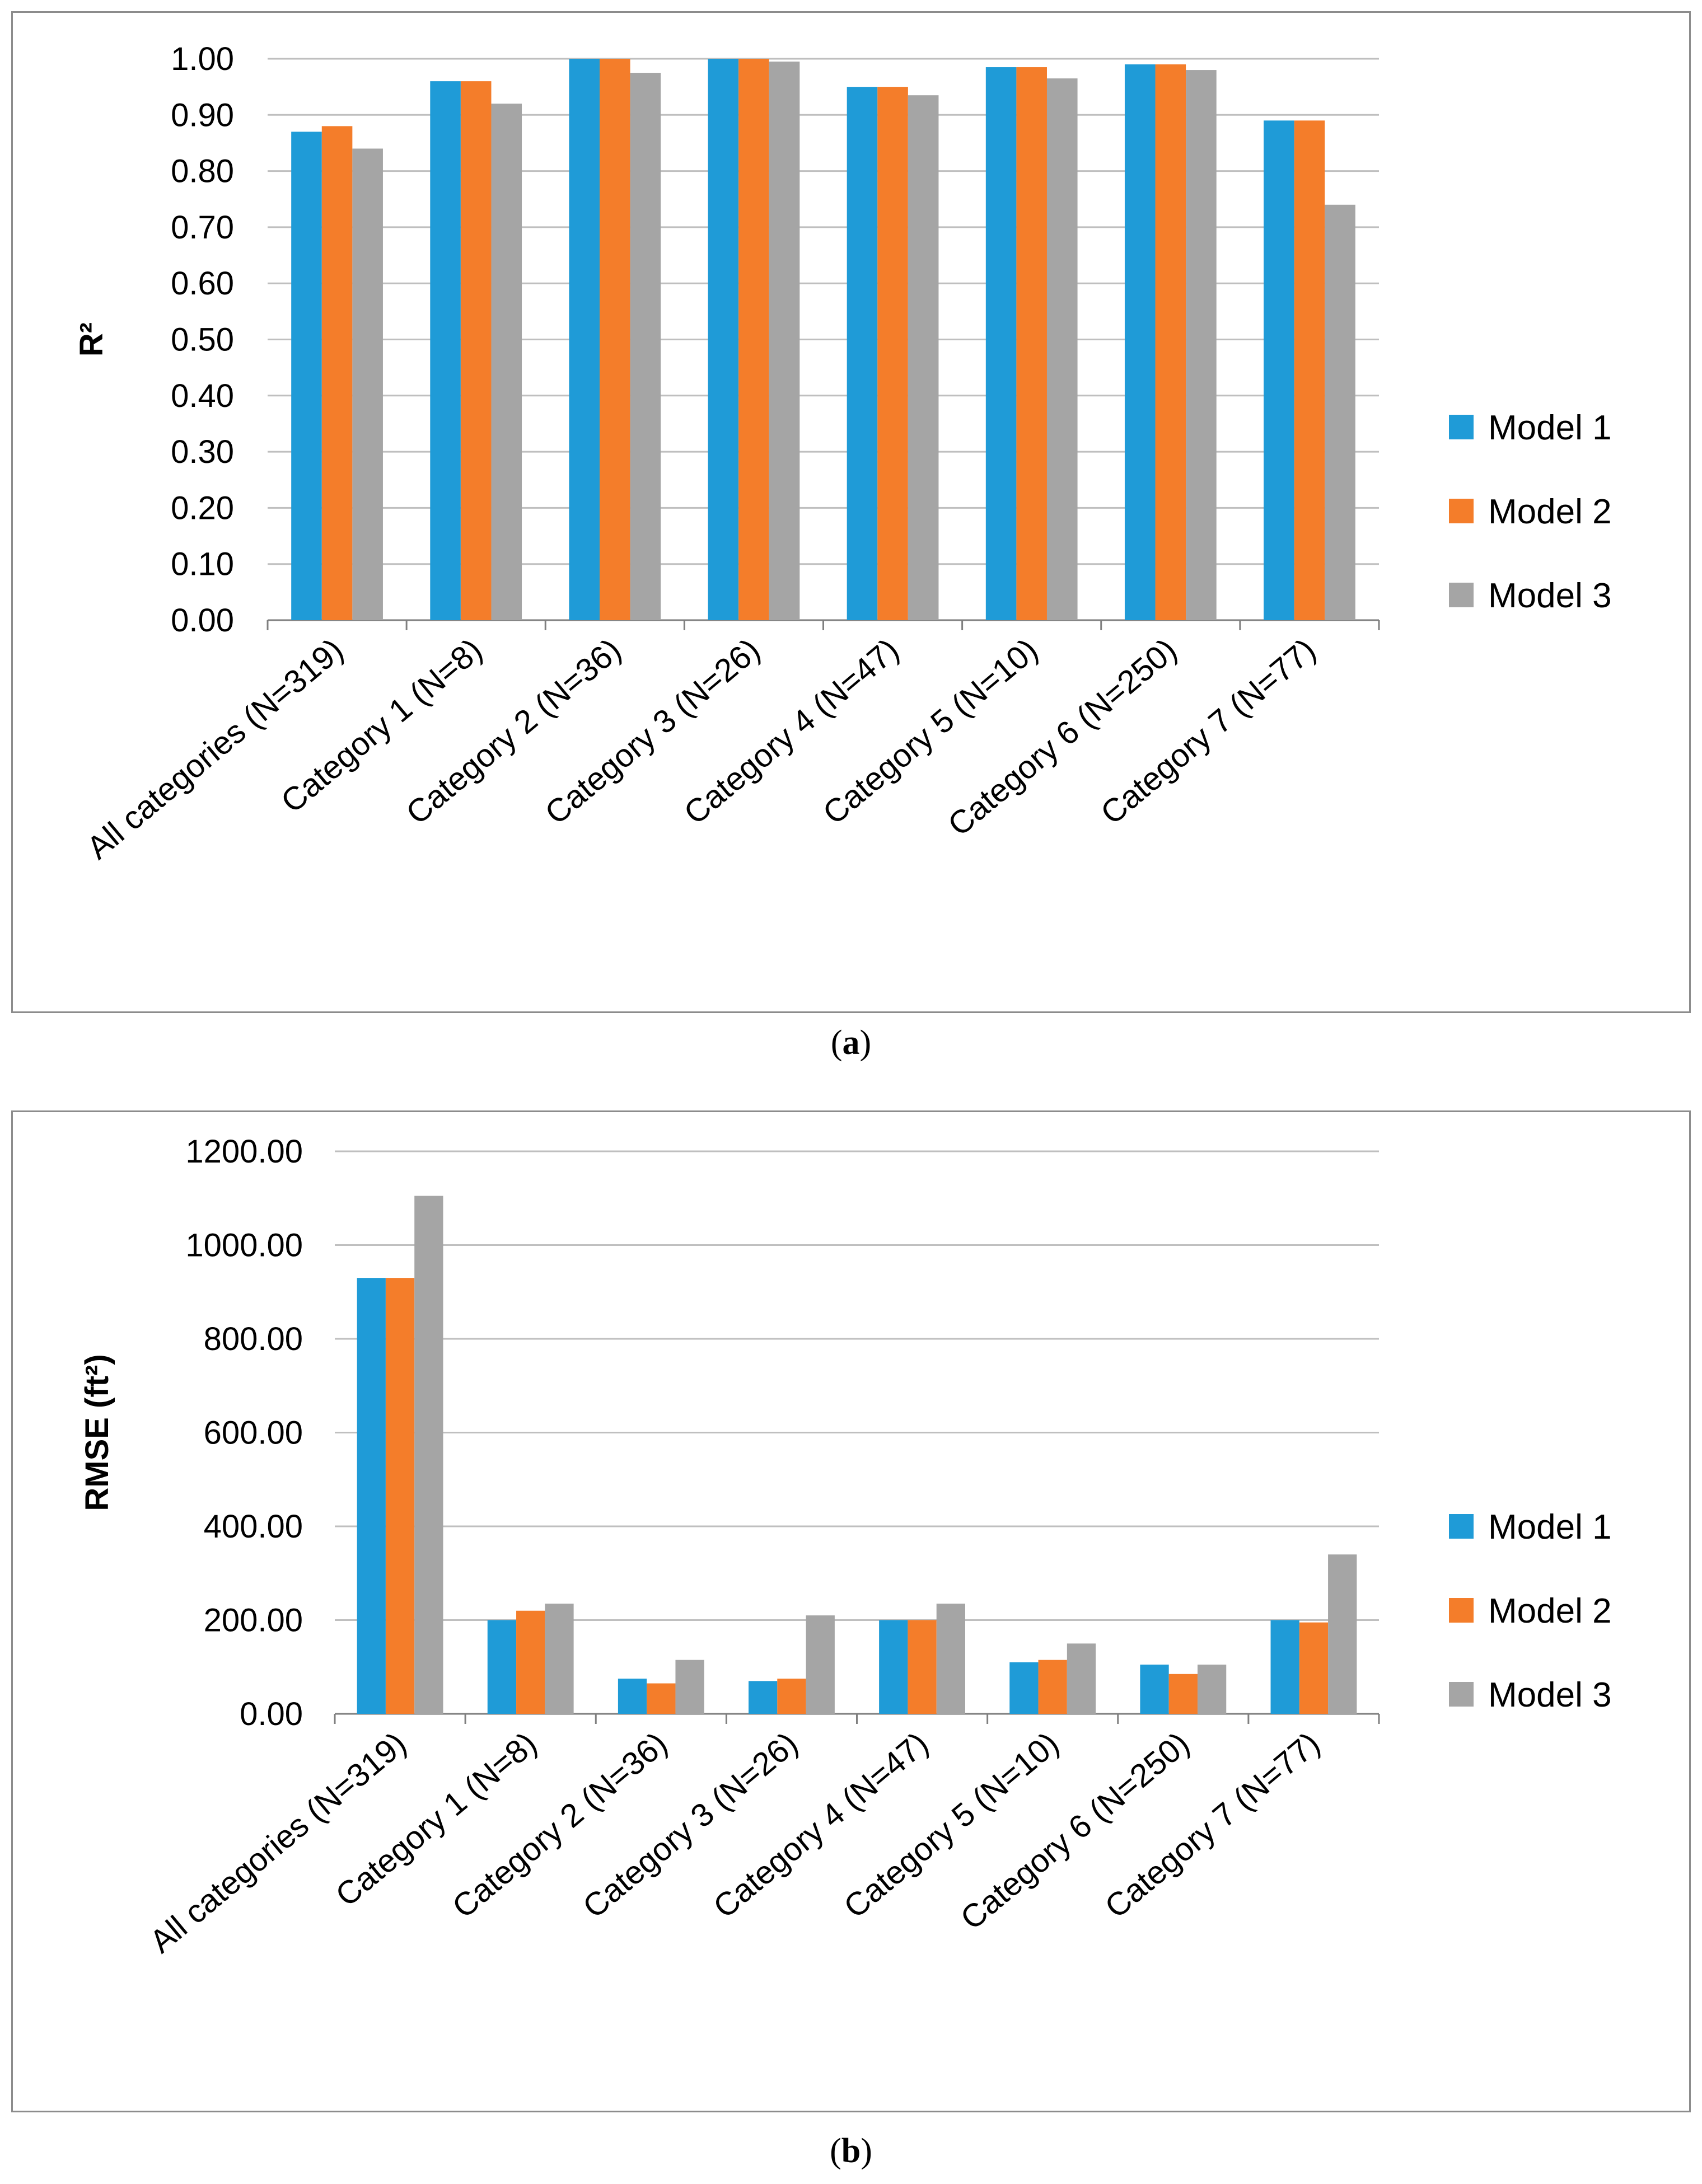  What do you see at coordinates (202, 452) in the screenshot?
I see `y-tick-label: 0.30` at bounding box center [202, 452].